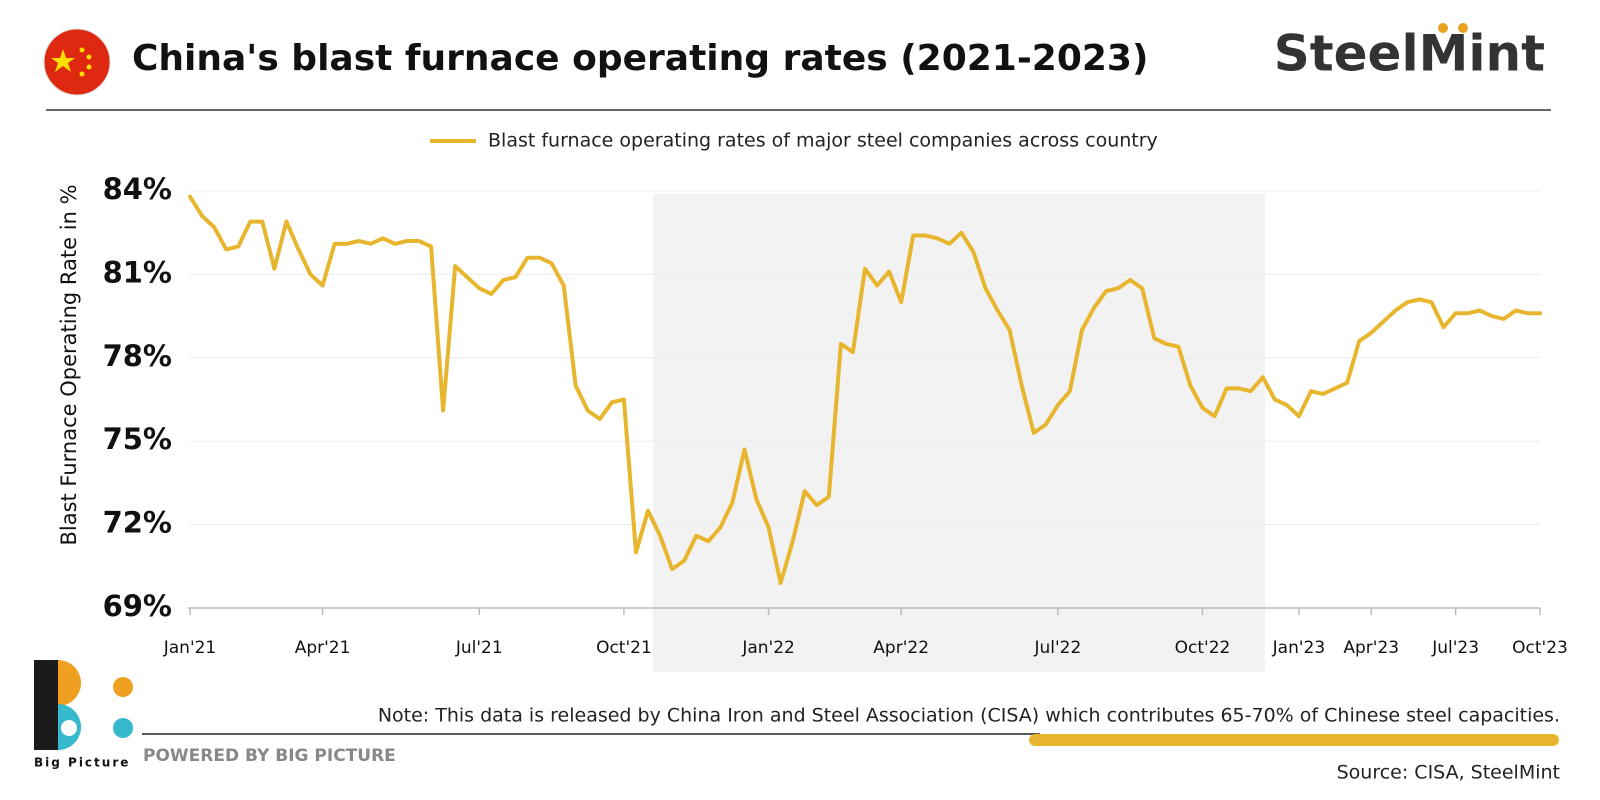 The width and height of the screenshot is (1600, 800). Describe the element at coordinates (77, 62) in the screenshot. I see `flag` at that location.